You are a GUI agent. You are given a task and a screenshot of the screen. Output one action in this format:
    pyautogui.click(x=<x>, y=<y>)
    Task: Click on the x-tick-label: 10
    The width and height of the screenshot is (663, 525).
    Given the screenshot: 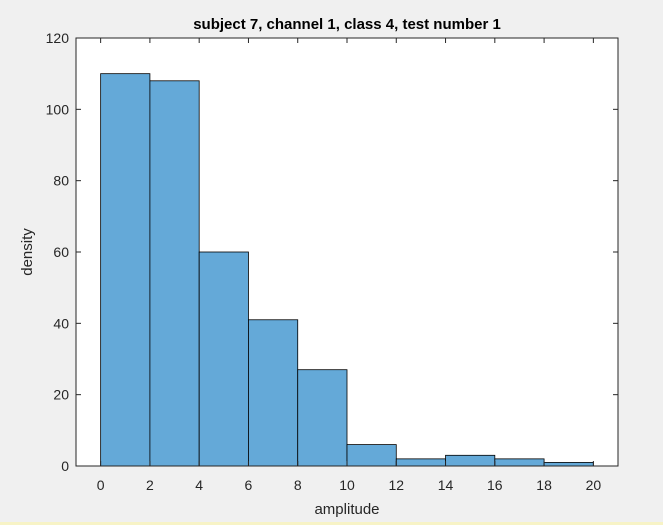 What is the action you would take?
    pyautogui.click(x=347, y=485)
    